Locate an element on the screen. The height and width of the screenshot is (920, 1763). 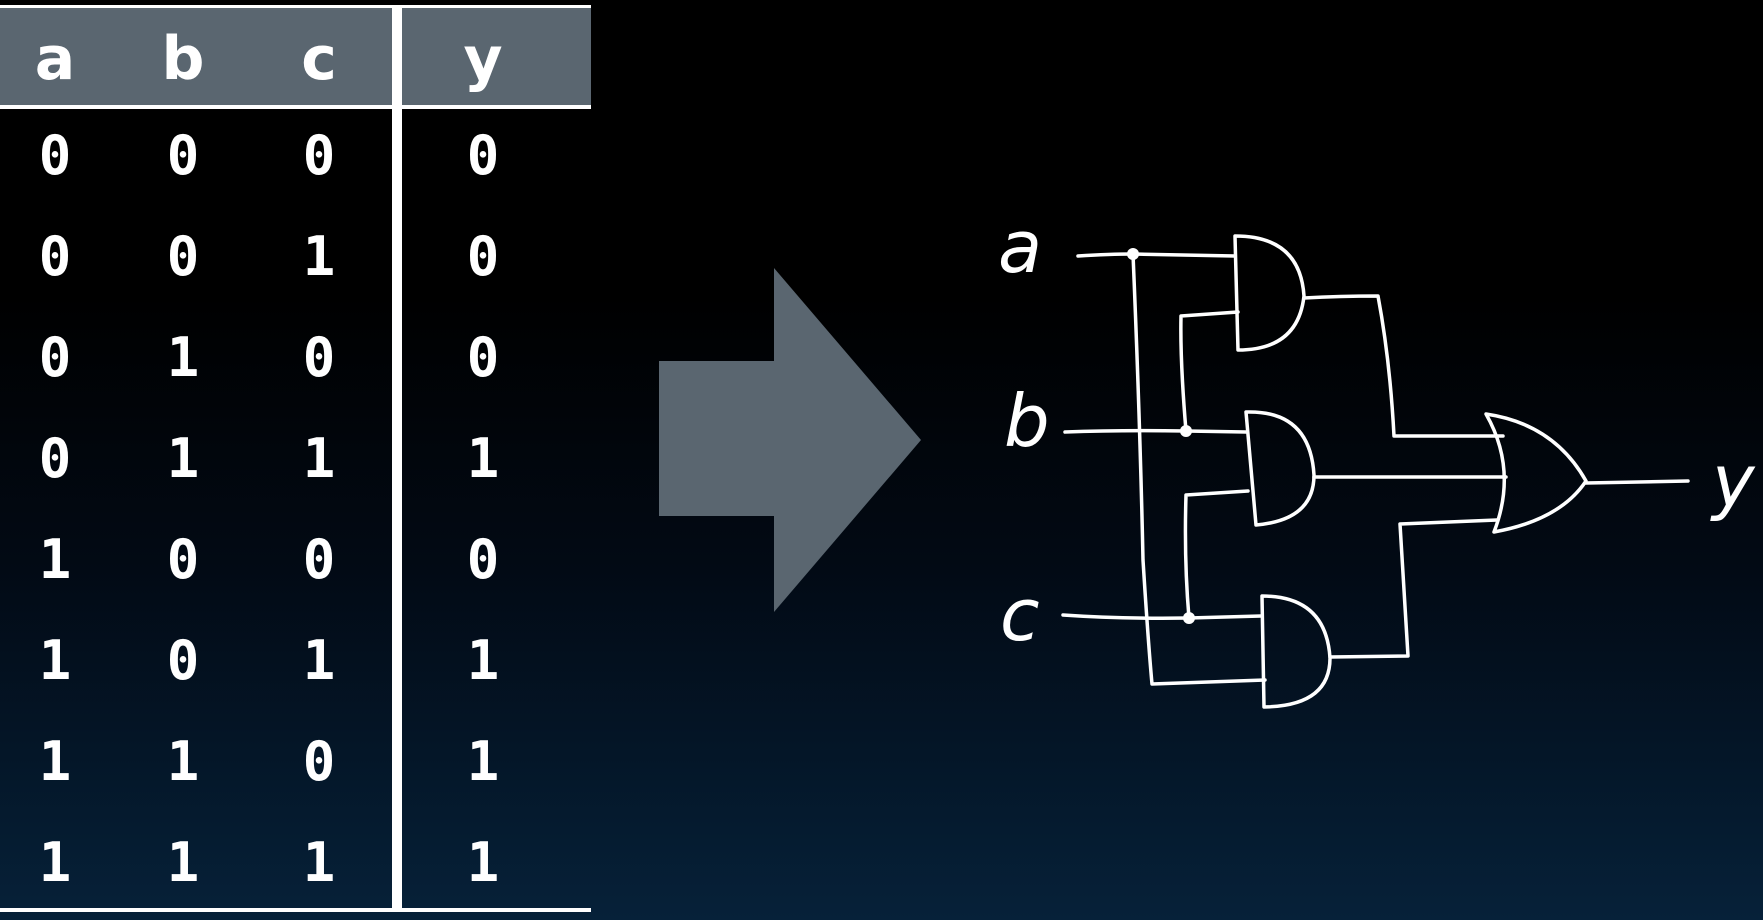
wire-c-branch is located at coordinates (1216, 554).